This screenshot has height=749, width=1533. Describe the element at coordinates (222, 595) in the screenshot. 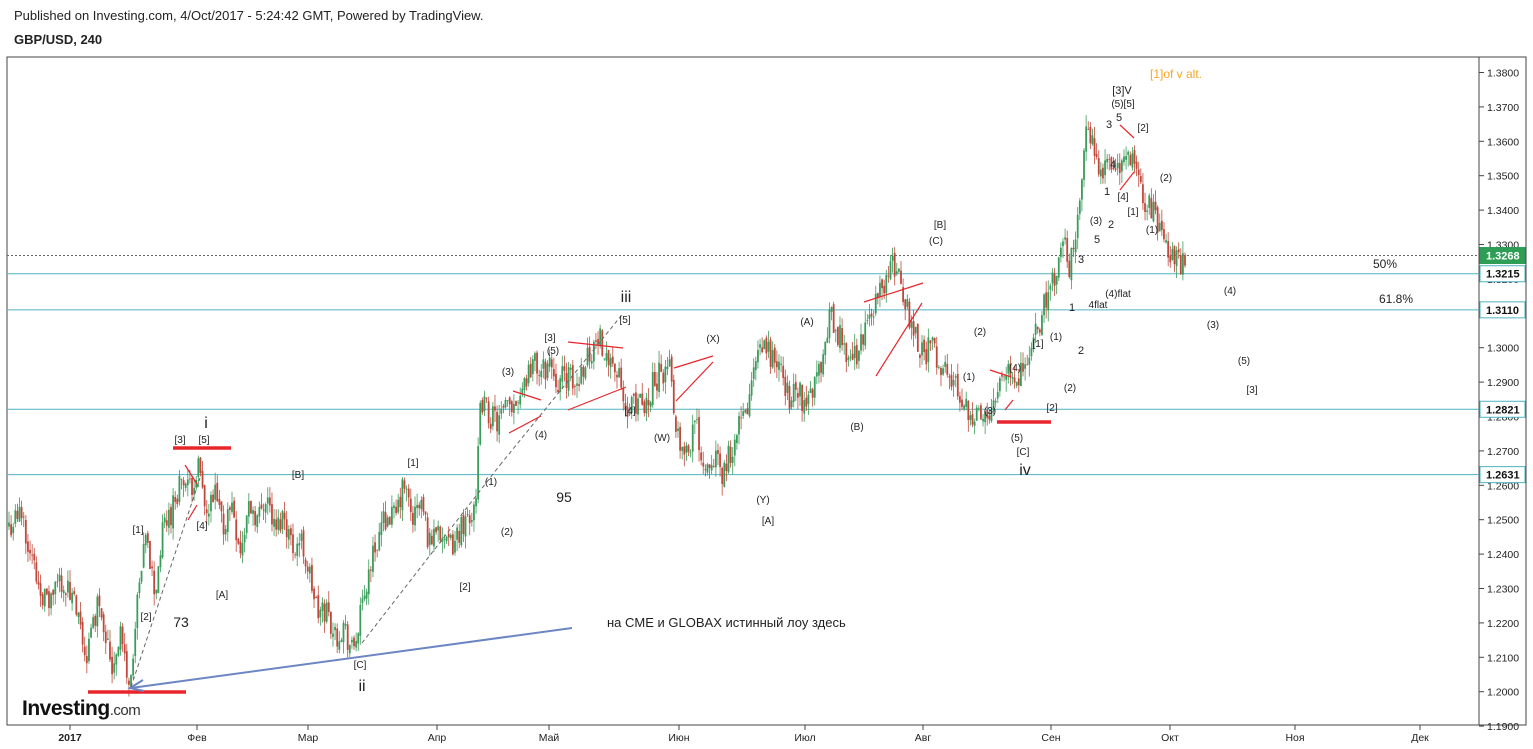

I see `wave-label: [A]` at that location.